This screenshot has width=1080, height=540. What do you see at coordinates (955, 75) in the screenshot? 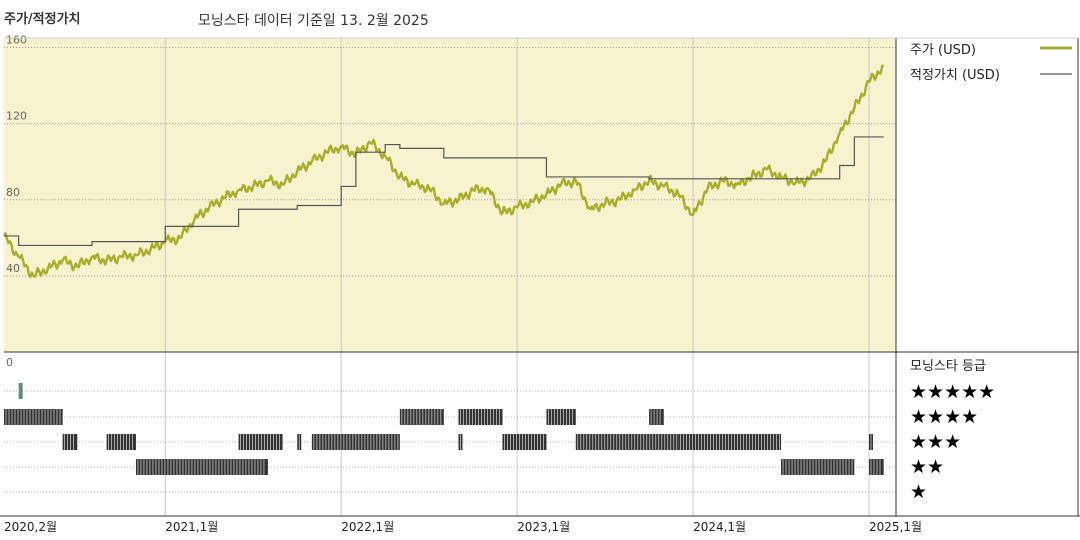
I see `legend-fair-label: 적정가치 (USD)` at bounding box center [955, 75].